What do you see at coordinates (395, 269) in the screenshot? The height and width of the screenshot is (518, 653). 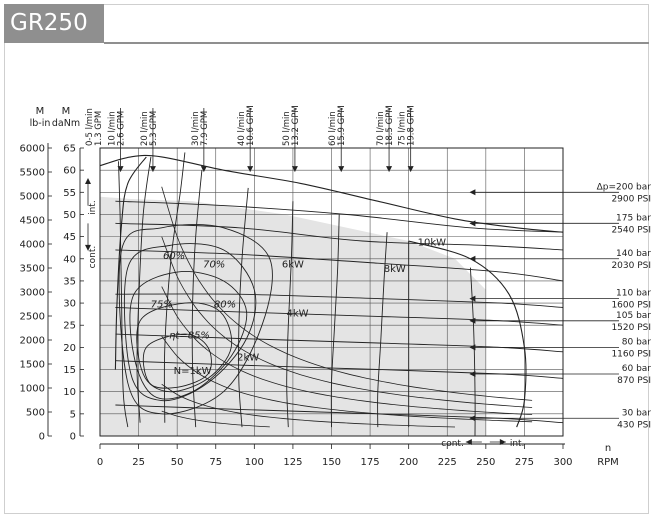 I see `power-label: 8kW` at bounding box center [395, 269].